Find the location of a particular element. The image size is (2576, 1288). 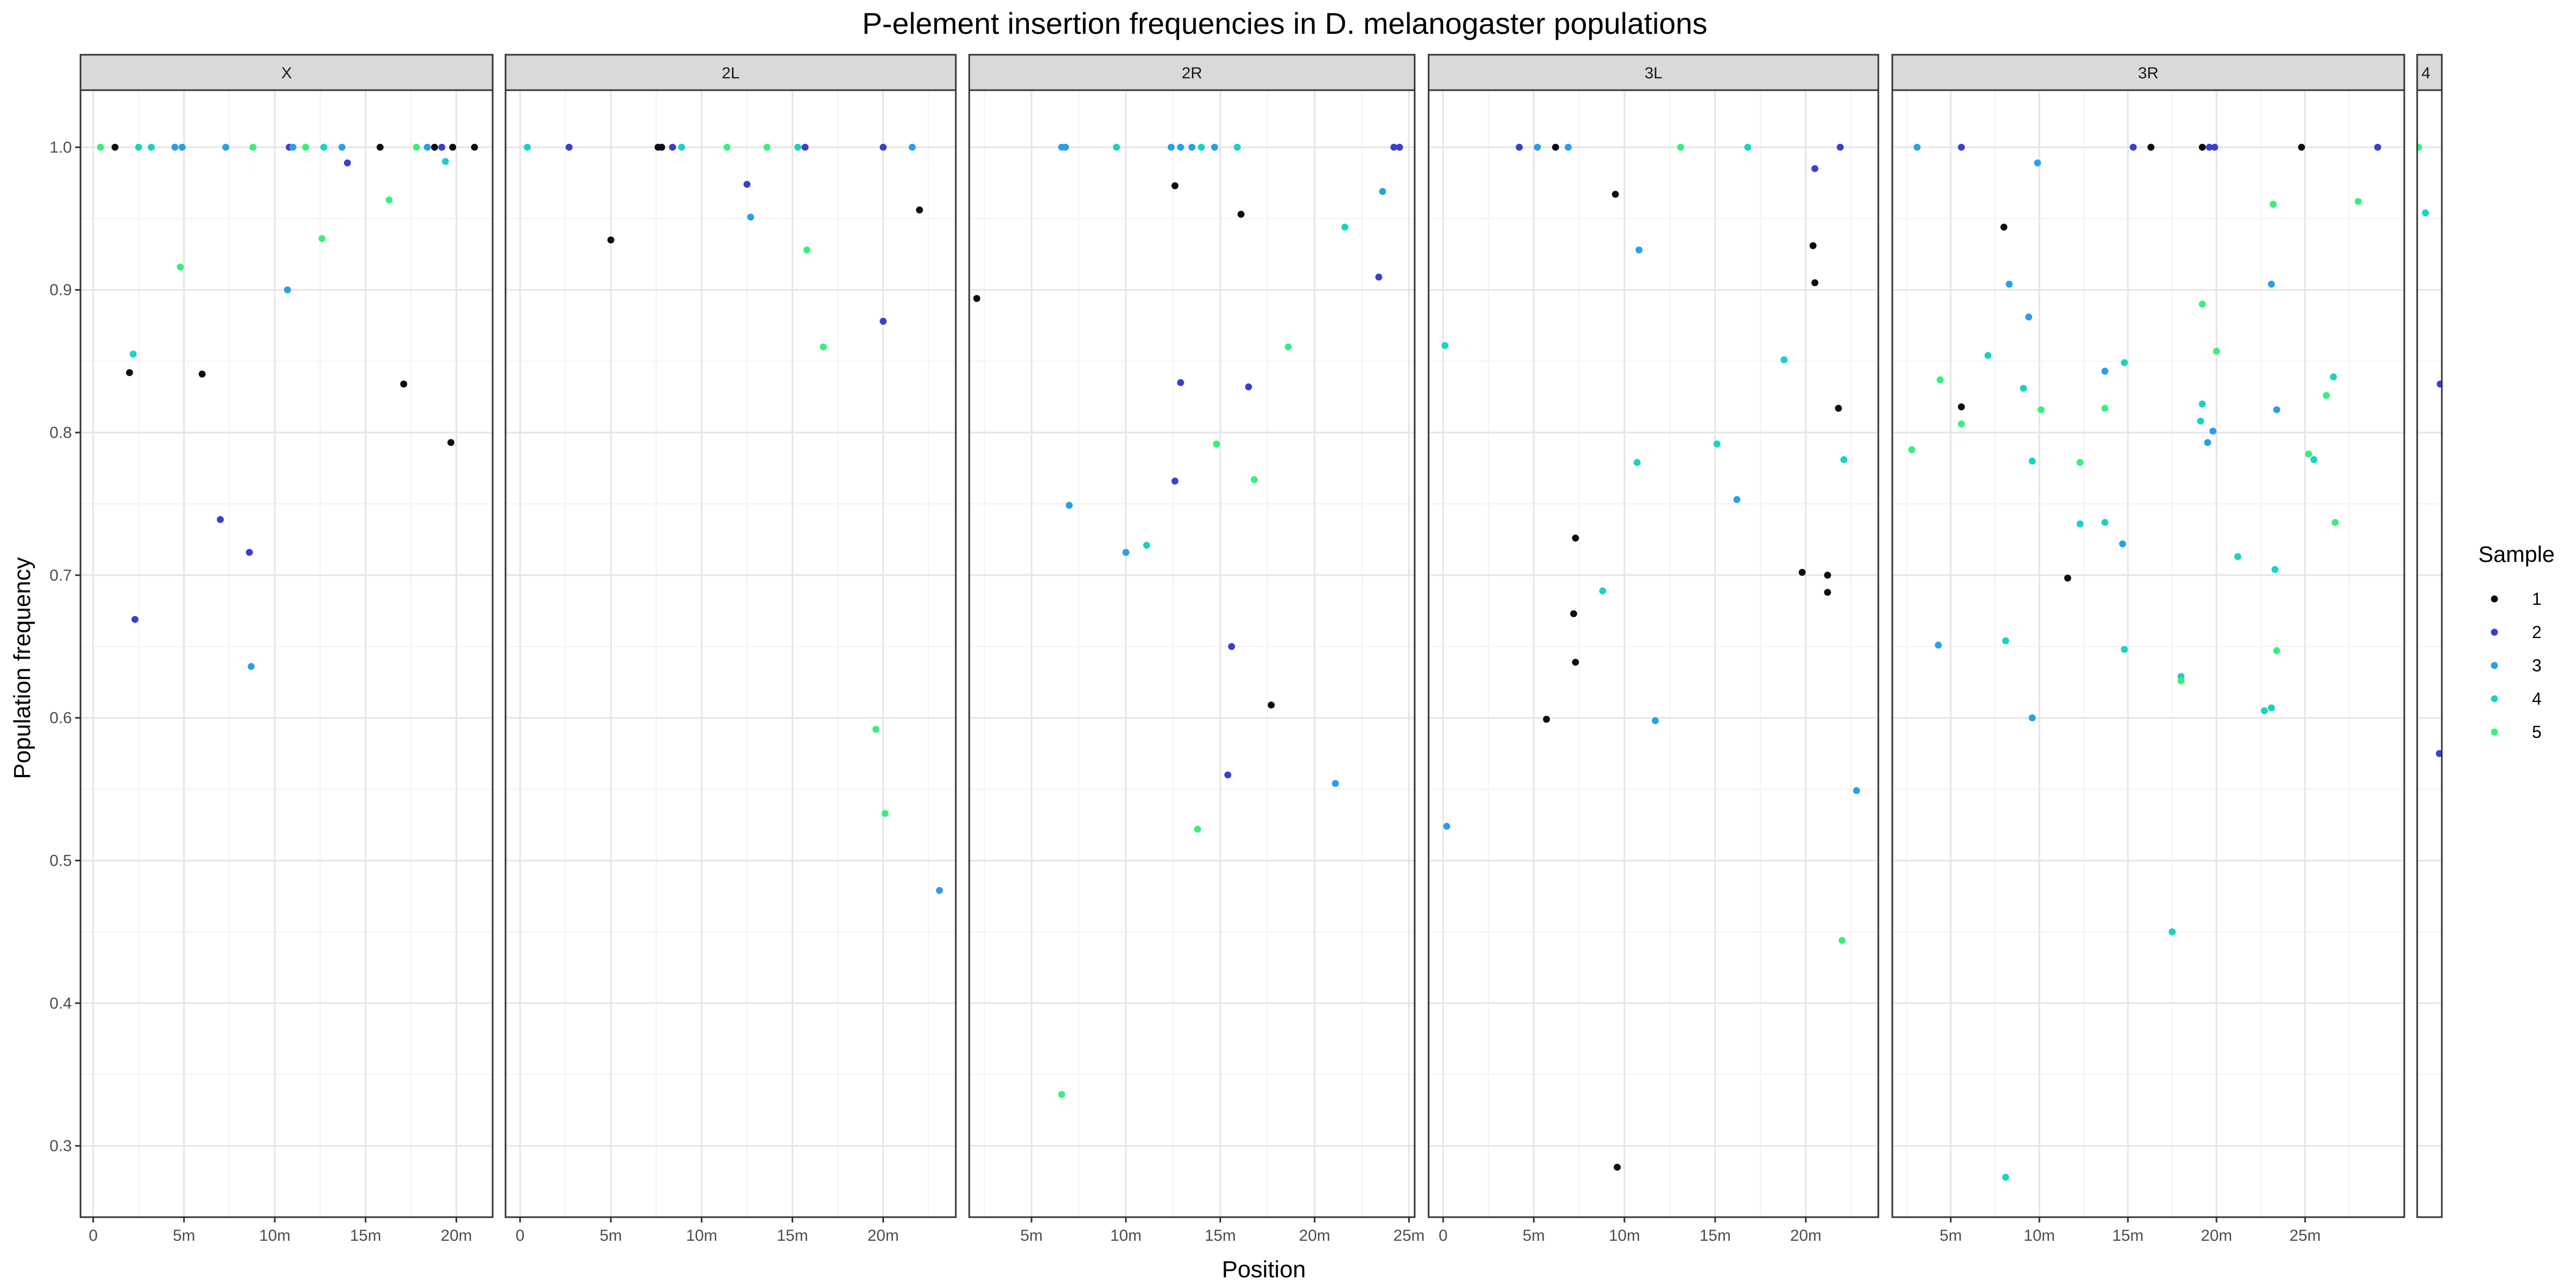

data-points is located at coordinates (733, 518).